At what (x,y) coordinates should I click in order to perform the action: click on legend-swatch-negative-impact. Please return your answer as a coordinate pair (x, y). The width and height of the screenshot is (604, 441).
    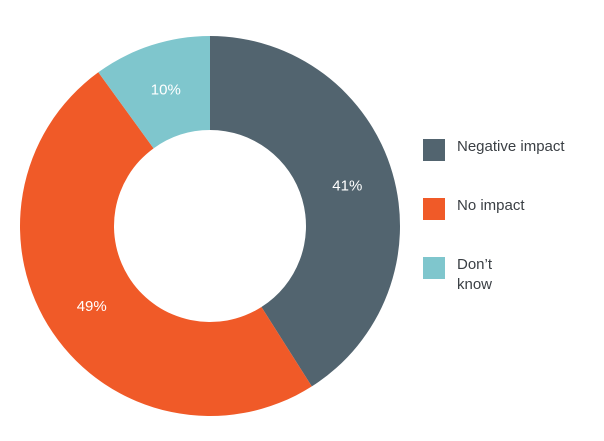
    Looking at the image, I should click on (434, 150).